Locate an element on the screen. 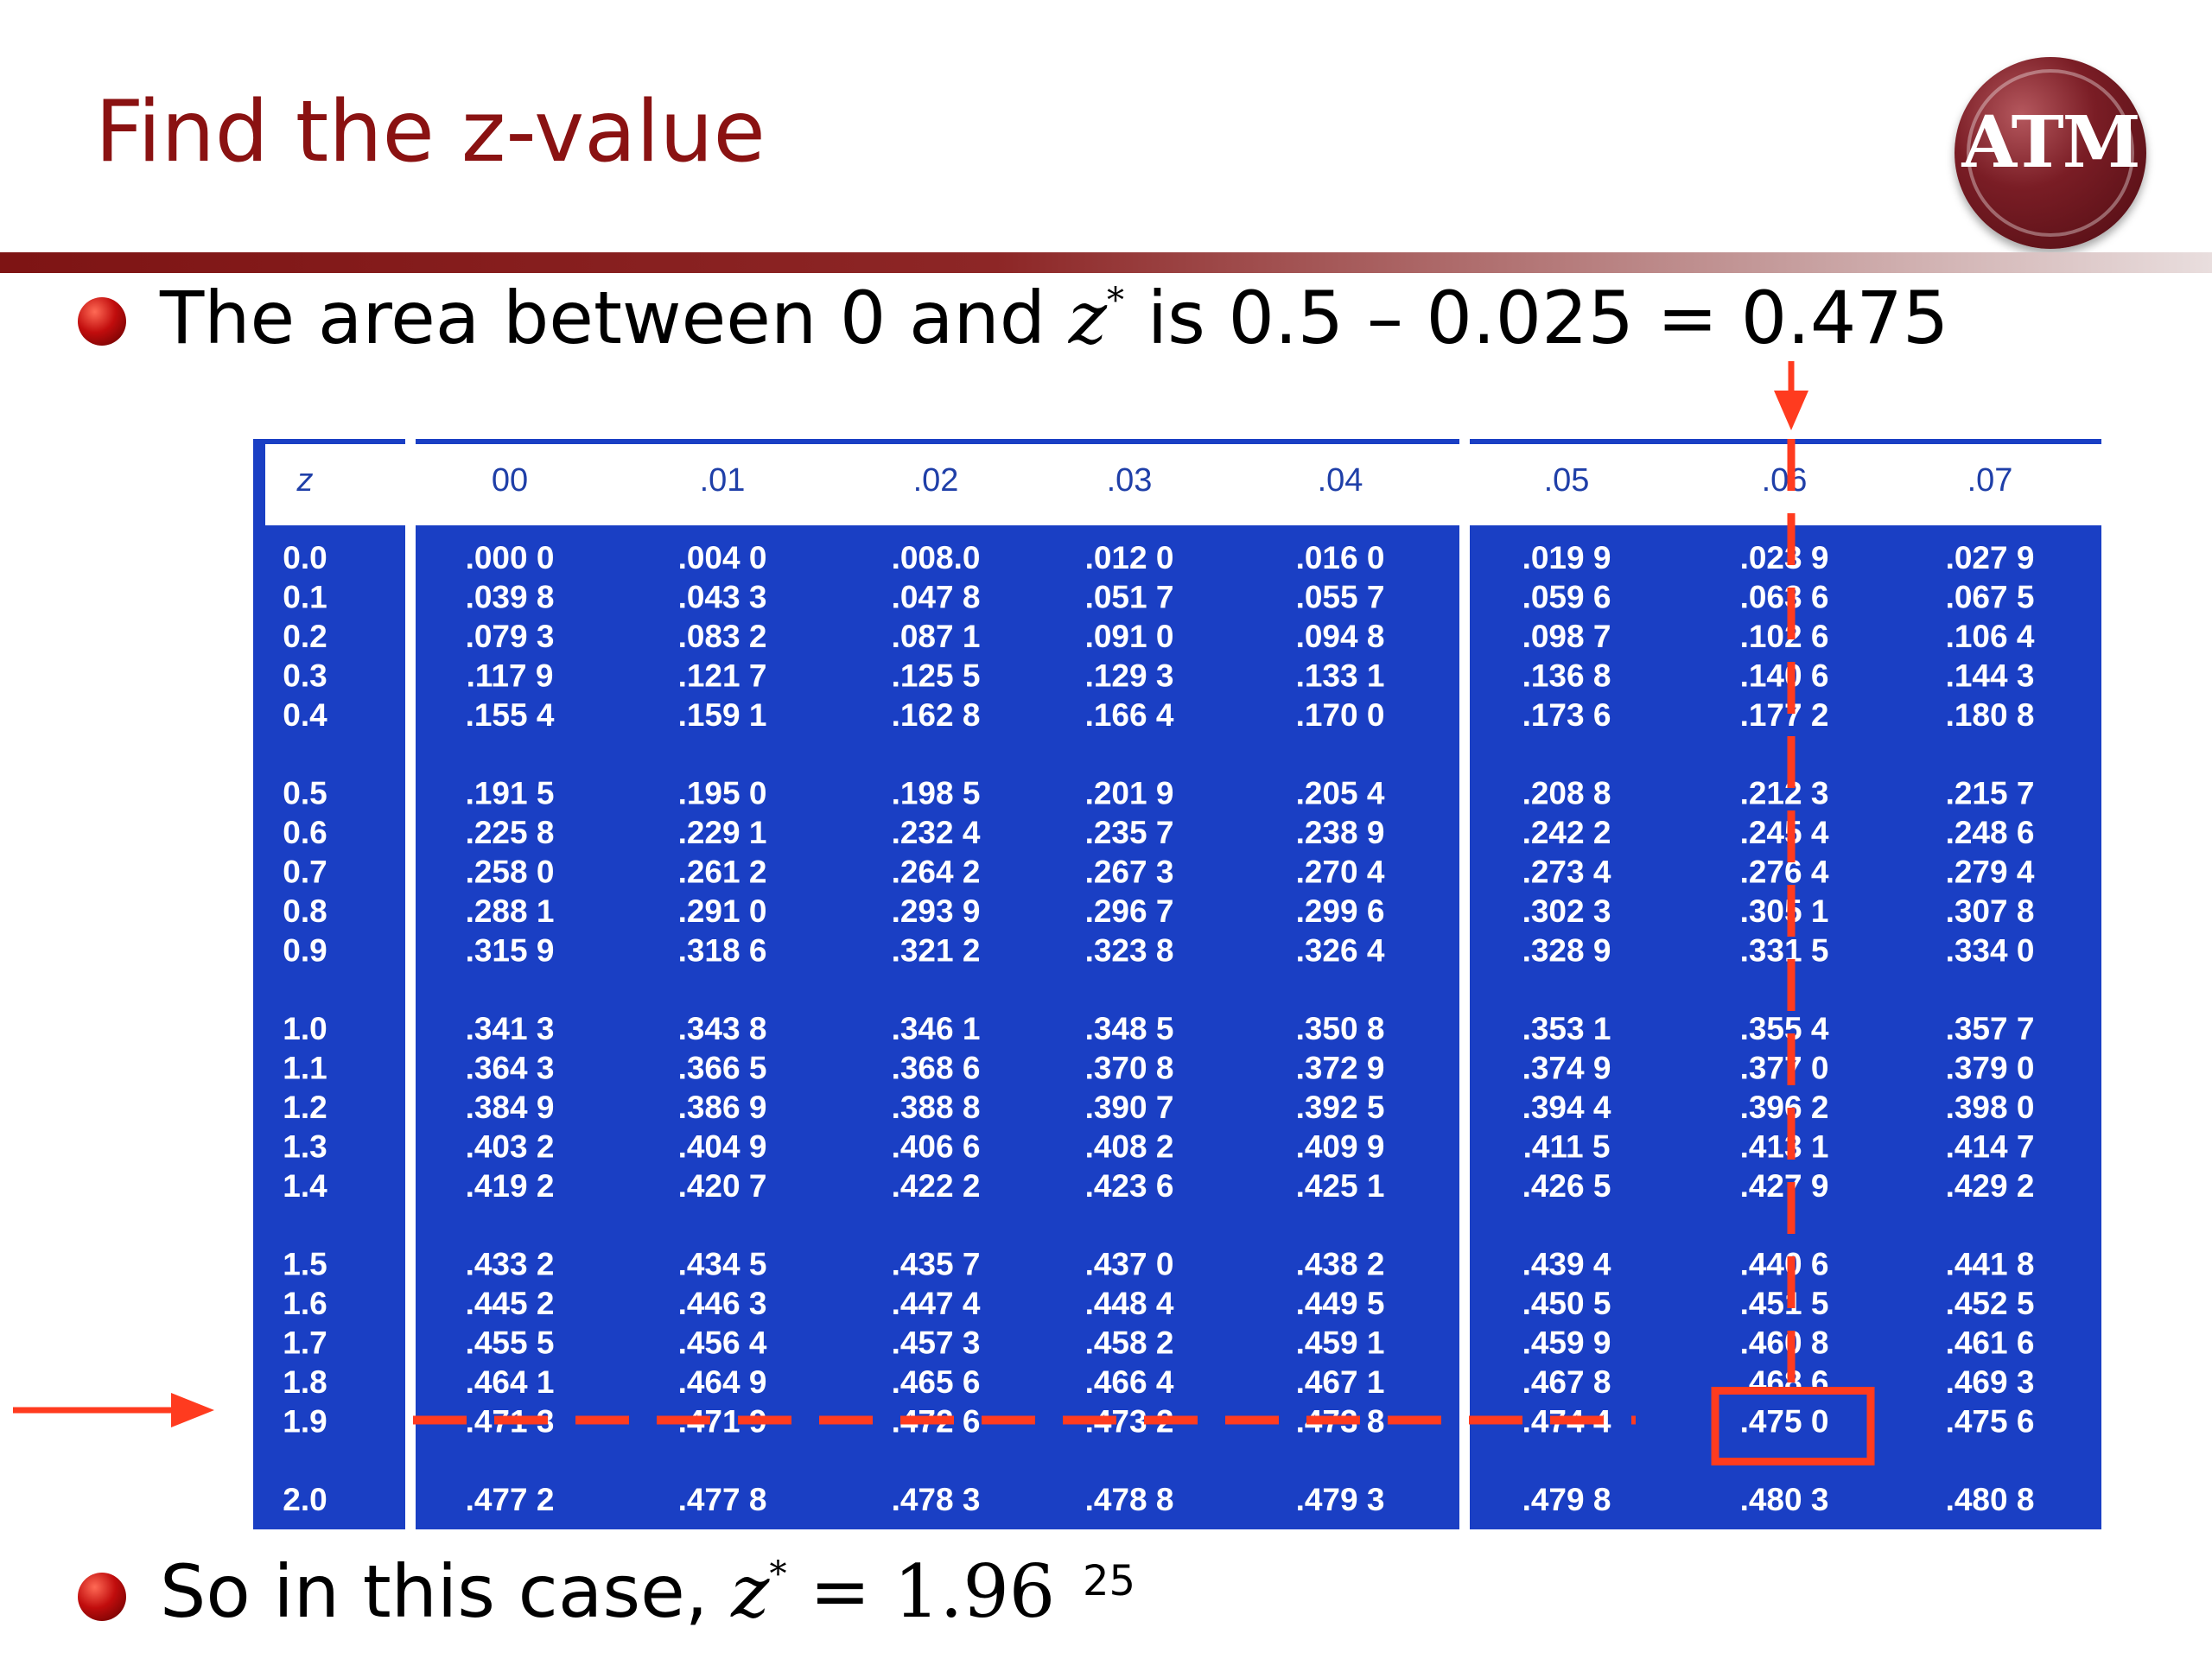 The image size is (2212, 1659). table-cell: .195 0 is located at coordinates (722, 793).